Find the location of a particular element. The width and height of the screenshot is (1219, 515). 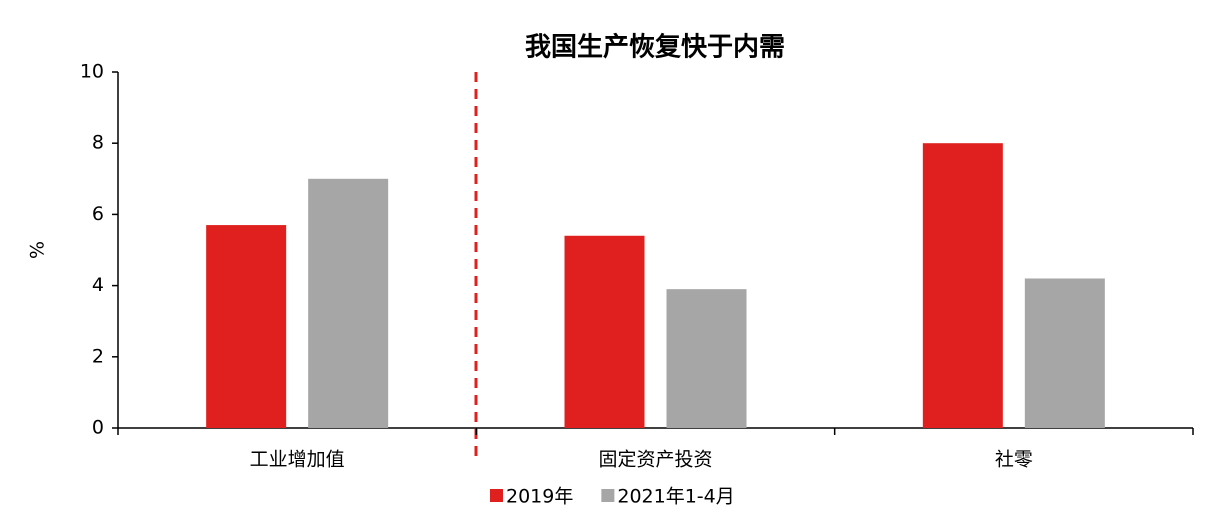

y-axis-label: % is located at coordinates (38, 250).